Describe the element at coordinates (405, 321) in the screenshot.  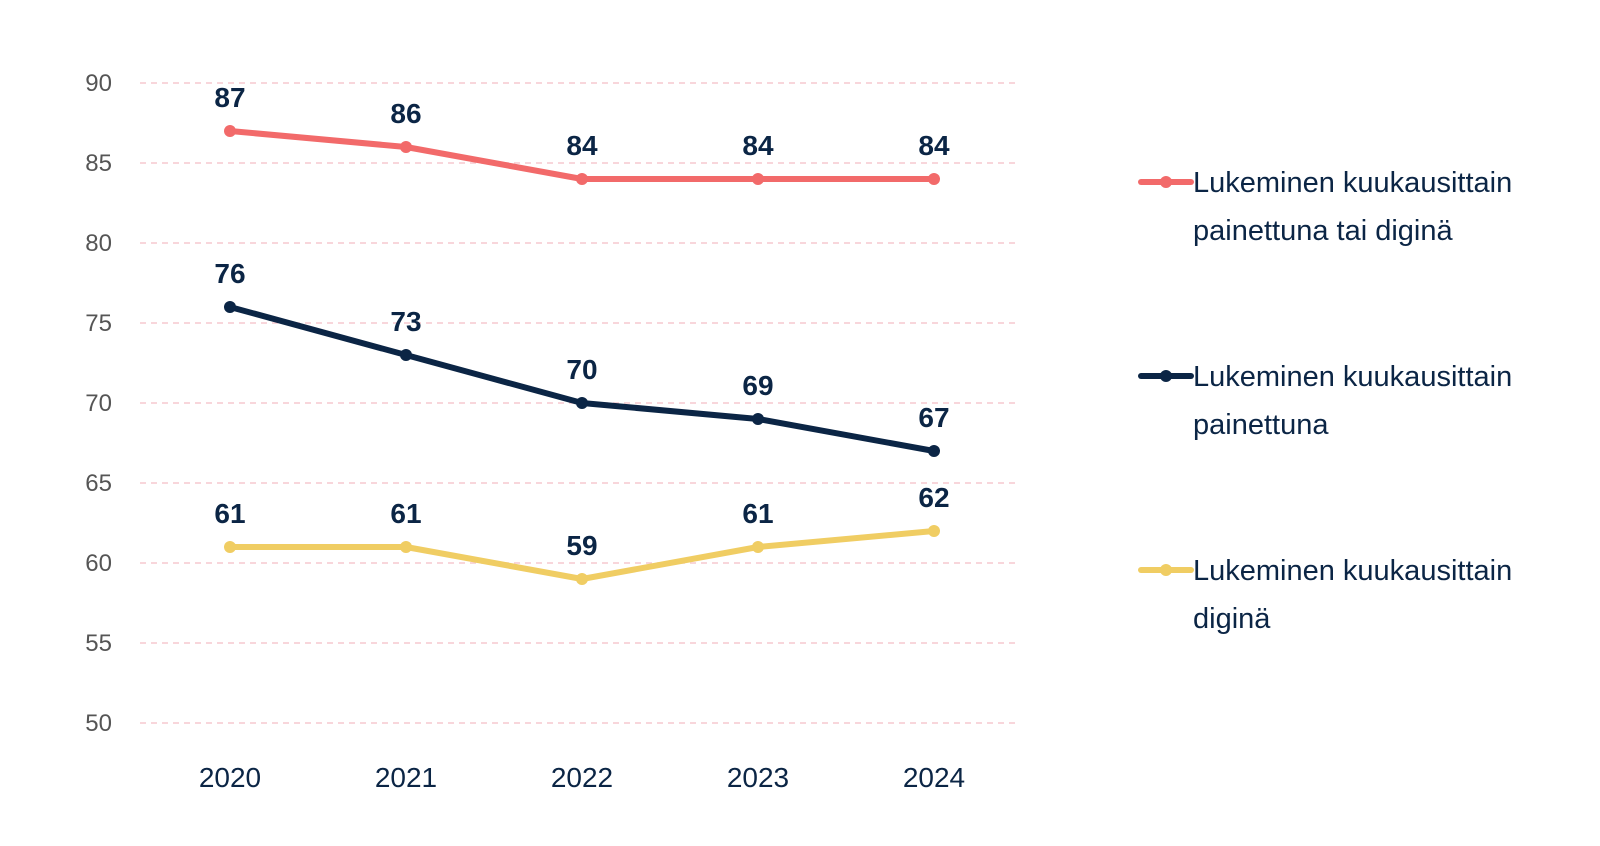
I see `data-label: 73` at that location.